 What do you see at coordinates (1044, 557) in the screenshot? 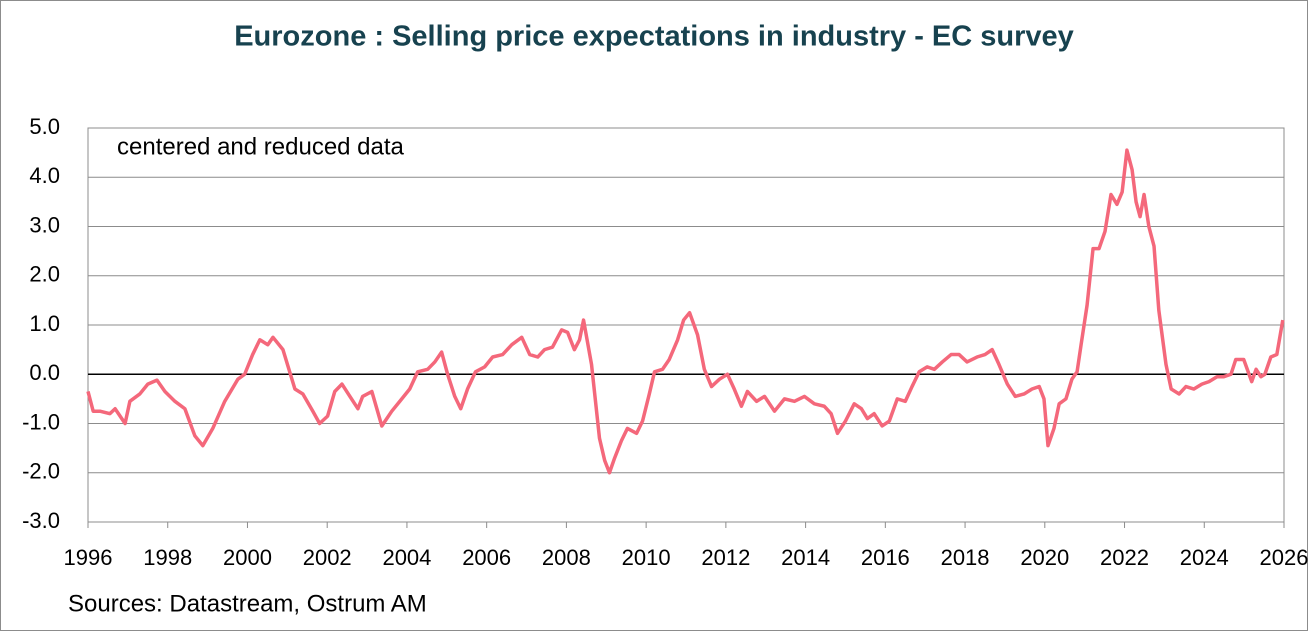
I see `x-tick-label: 2020` at bounding box center [1044, 557].